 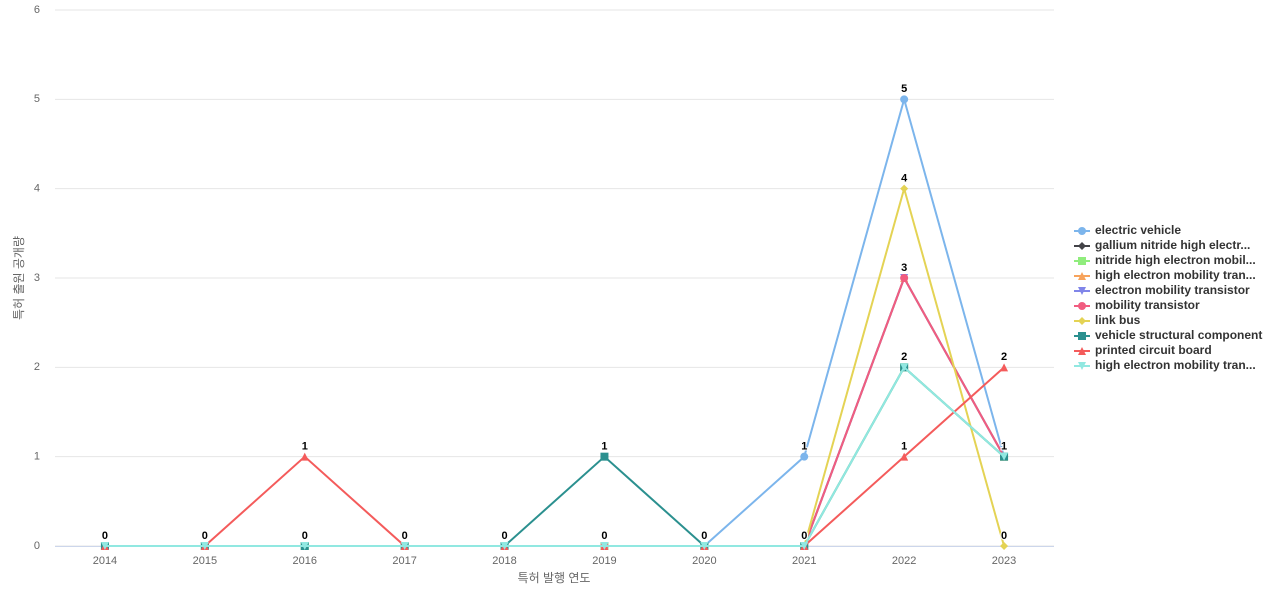 What do you see at coordinates (804, 561) in the screenshot?
I see `x-tick-label: 2021` at bounding box center [804, 561].